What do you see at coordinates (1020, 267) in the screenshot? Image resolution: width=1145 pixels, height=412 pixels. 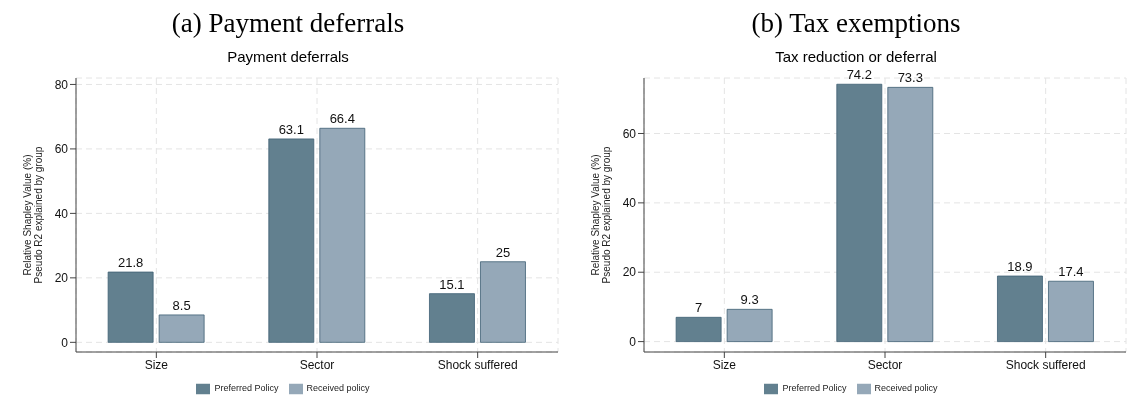 I see `data-label: 18.9` at bounding box center [1020, 267].